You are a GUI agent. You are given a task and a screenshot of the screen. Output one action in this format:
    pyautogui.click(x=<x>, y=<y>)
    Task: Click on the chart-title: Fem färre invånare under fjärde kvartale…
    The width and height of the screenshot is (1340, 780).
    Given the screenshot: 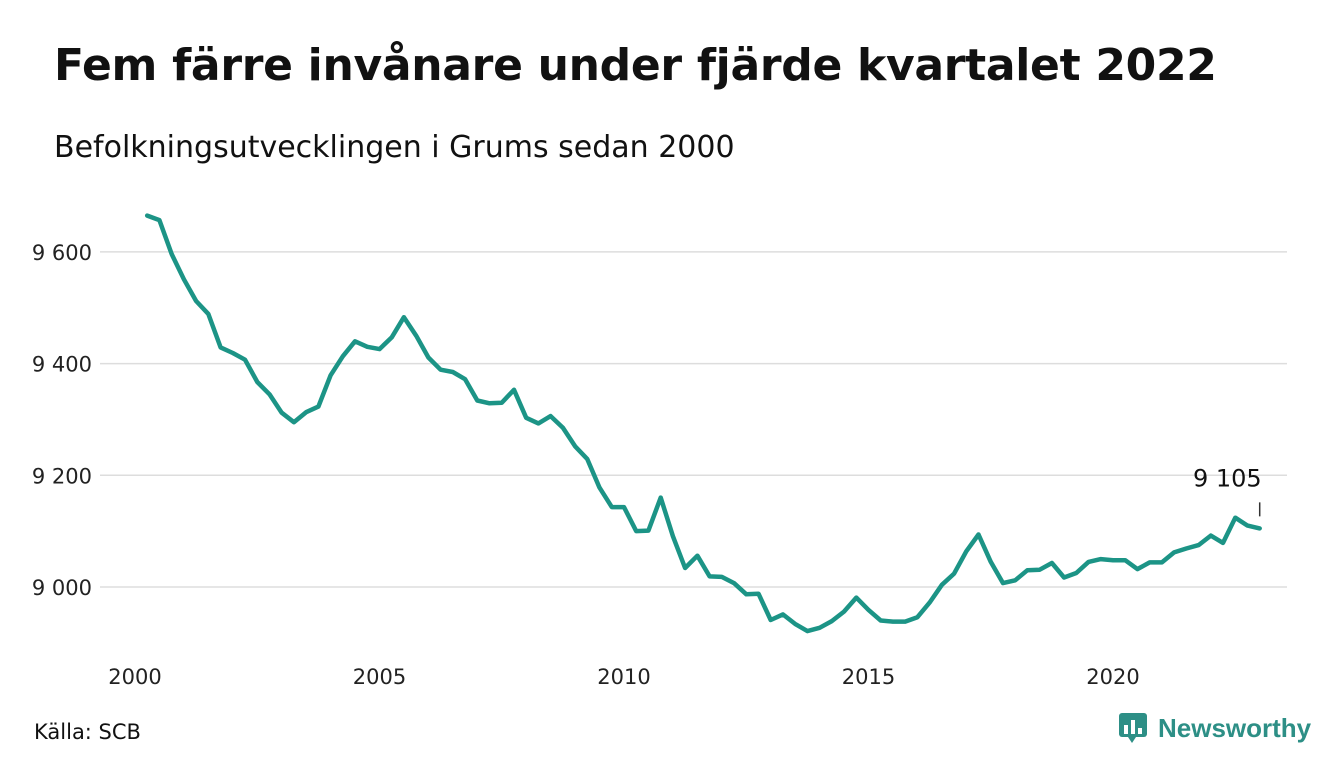 What is the action you would take?
    pyautogui.click(x=635, y=65)
    